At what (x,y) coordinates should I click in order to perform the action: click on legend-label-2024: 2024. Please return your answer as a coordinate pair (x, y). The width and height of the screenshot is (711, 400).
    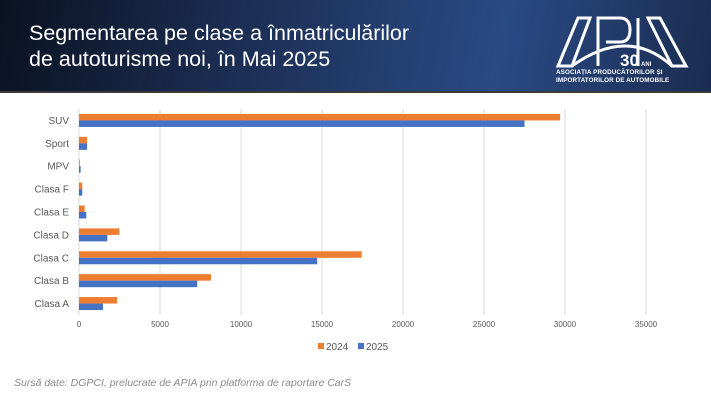
    Looking at the image, I should click on (337, 347).